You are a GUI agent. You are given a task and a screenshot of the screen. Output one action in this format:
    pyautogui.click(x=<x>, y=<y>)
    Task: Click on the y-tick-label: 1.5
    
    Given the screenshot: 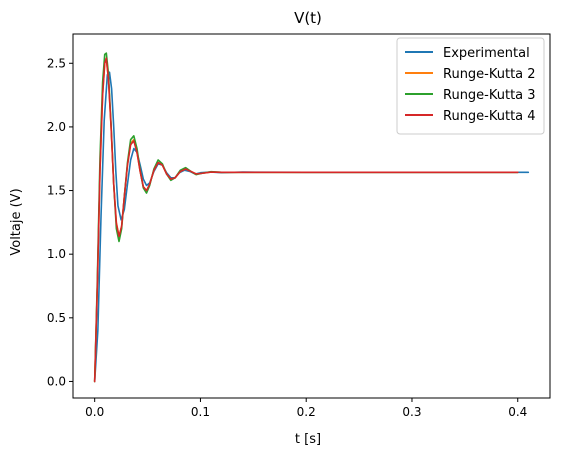 What is the action you would take?
    pyautogui.click(x=56, y=191)
    